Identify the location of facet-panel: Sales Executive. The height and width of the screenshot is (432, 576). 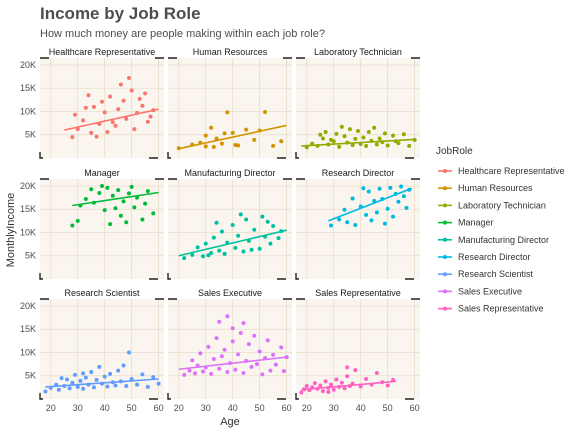
(230, 344).